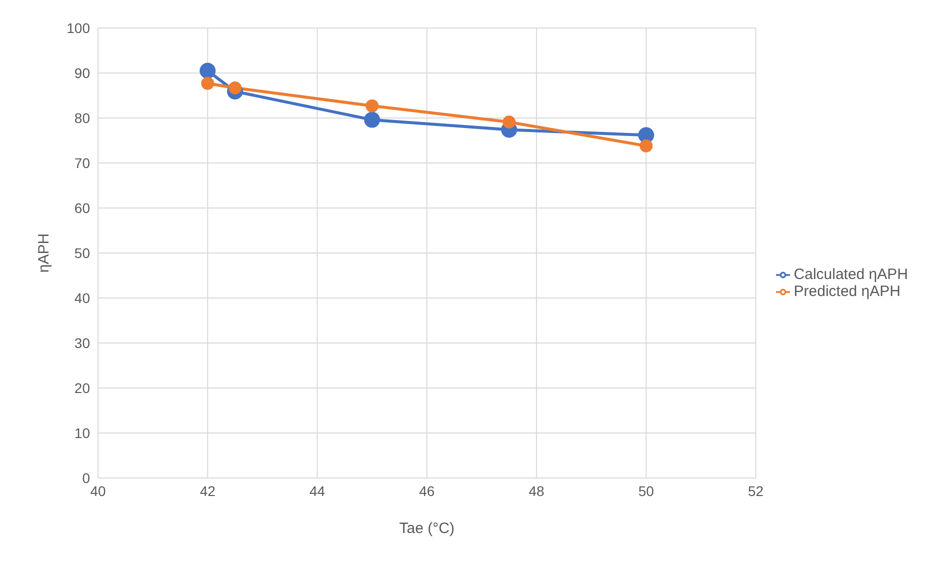  What do you see at coordinates (86, 478) in the screenshot?
I see `y-tick-label: 0` at bounding box center [86, 478].